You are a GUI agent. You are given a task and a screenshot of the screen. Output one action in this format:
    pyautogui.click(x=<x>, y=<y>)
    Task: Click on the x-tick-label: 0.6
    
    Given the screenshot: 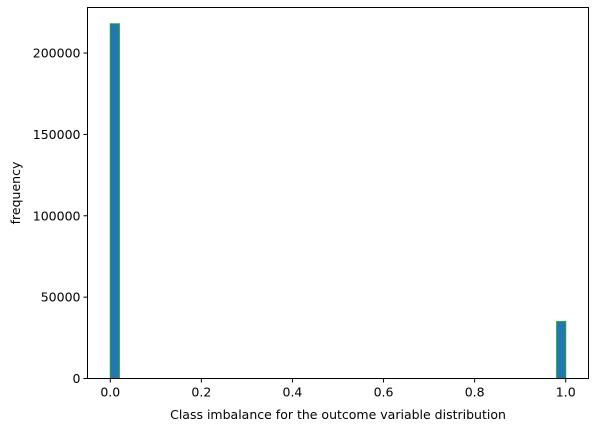 What is the action you would take?
    pyautogui.click(x=384, y=392)
    